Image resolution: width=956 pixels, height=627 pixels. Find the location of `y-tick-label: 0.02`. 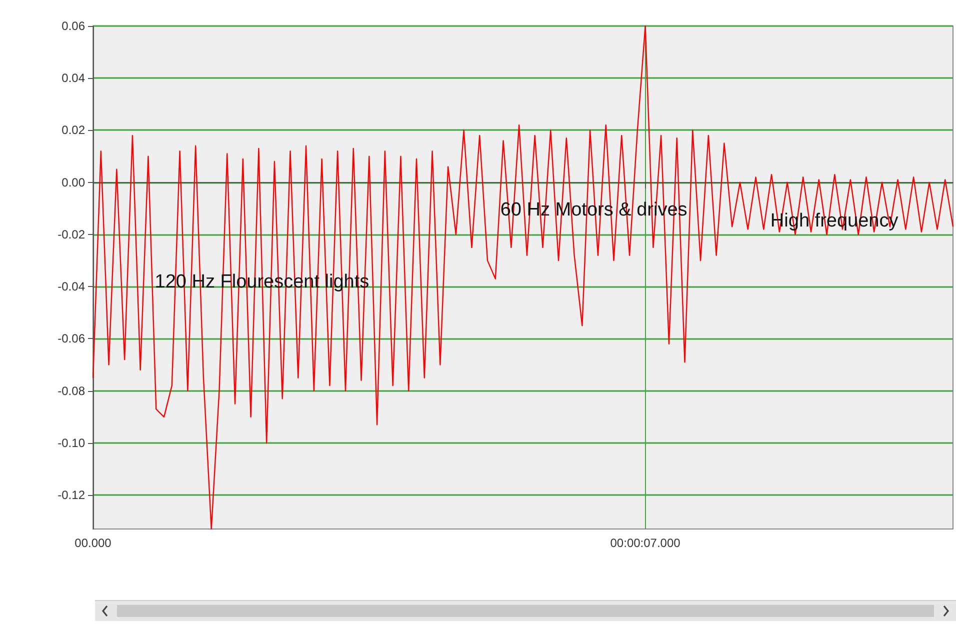

y-tick-label: 0.02 is located at coordinates (74, 130).